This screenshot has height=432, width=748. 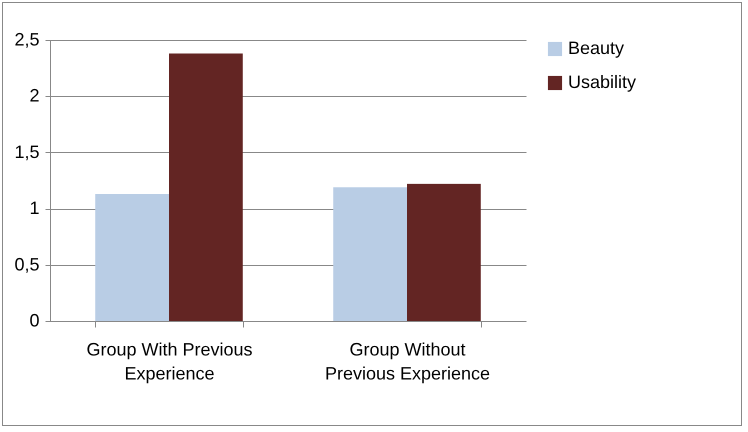 I want to click on y-tick-label: 1,5, so click(x=27, y=152).